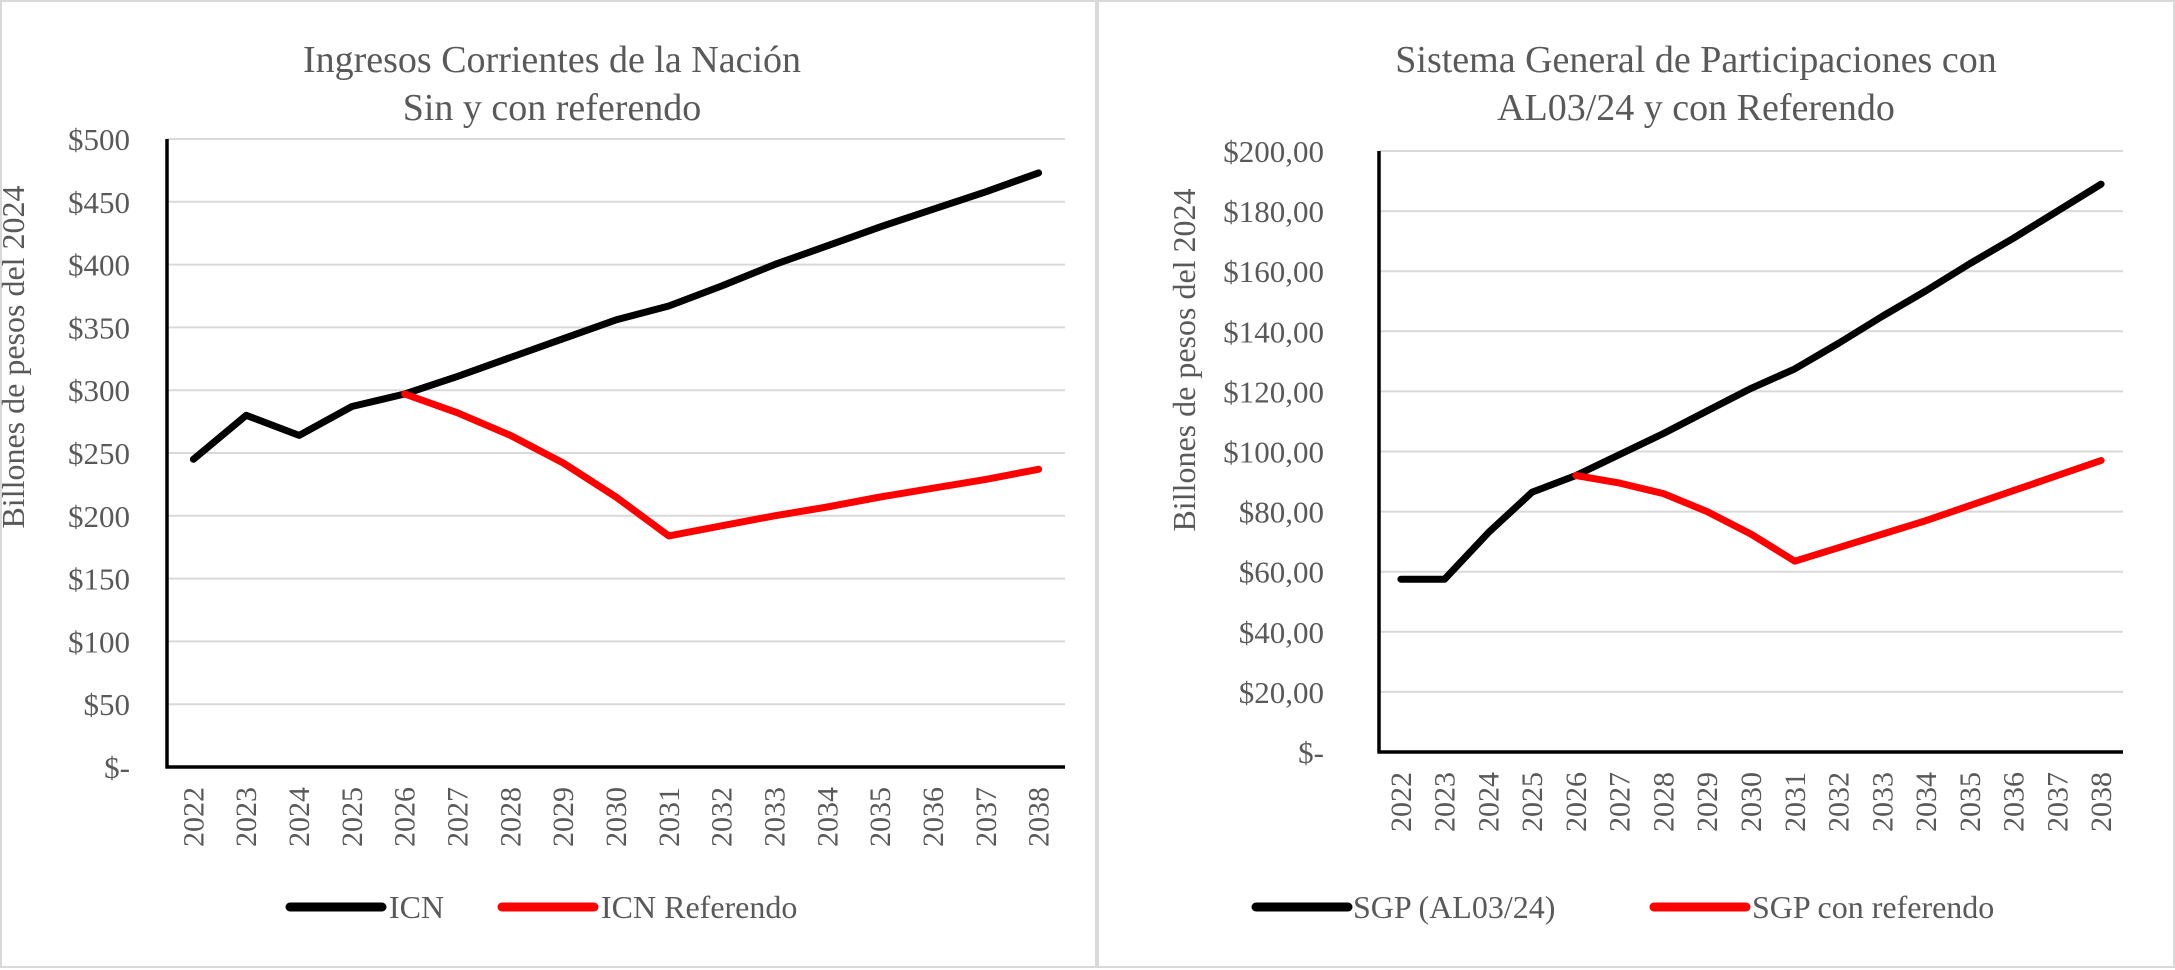 The height and width of the screenshot is (970, 2175). What do you see at coordinates (1695, 60) in the screenshot?
I see `chart-title-line1: Sistema General de Participaciones con` at bounding box center [1695, 60].